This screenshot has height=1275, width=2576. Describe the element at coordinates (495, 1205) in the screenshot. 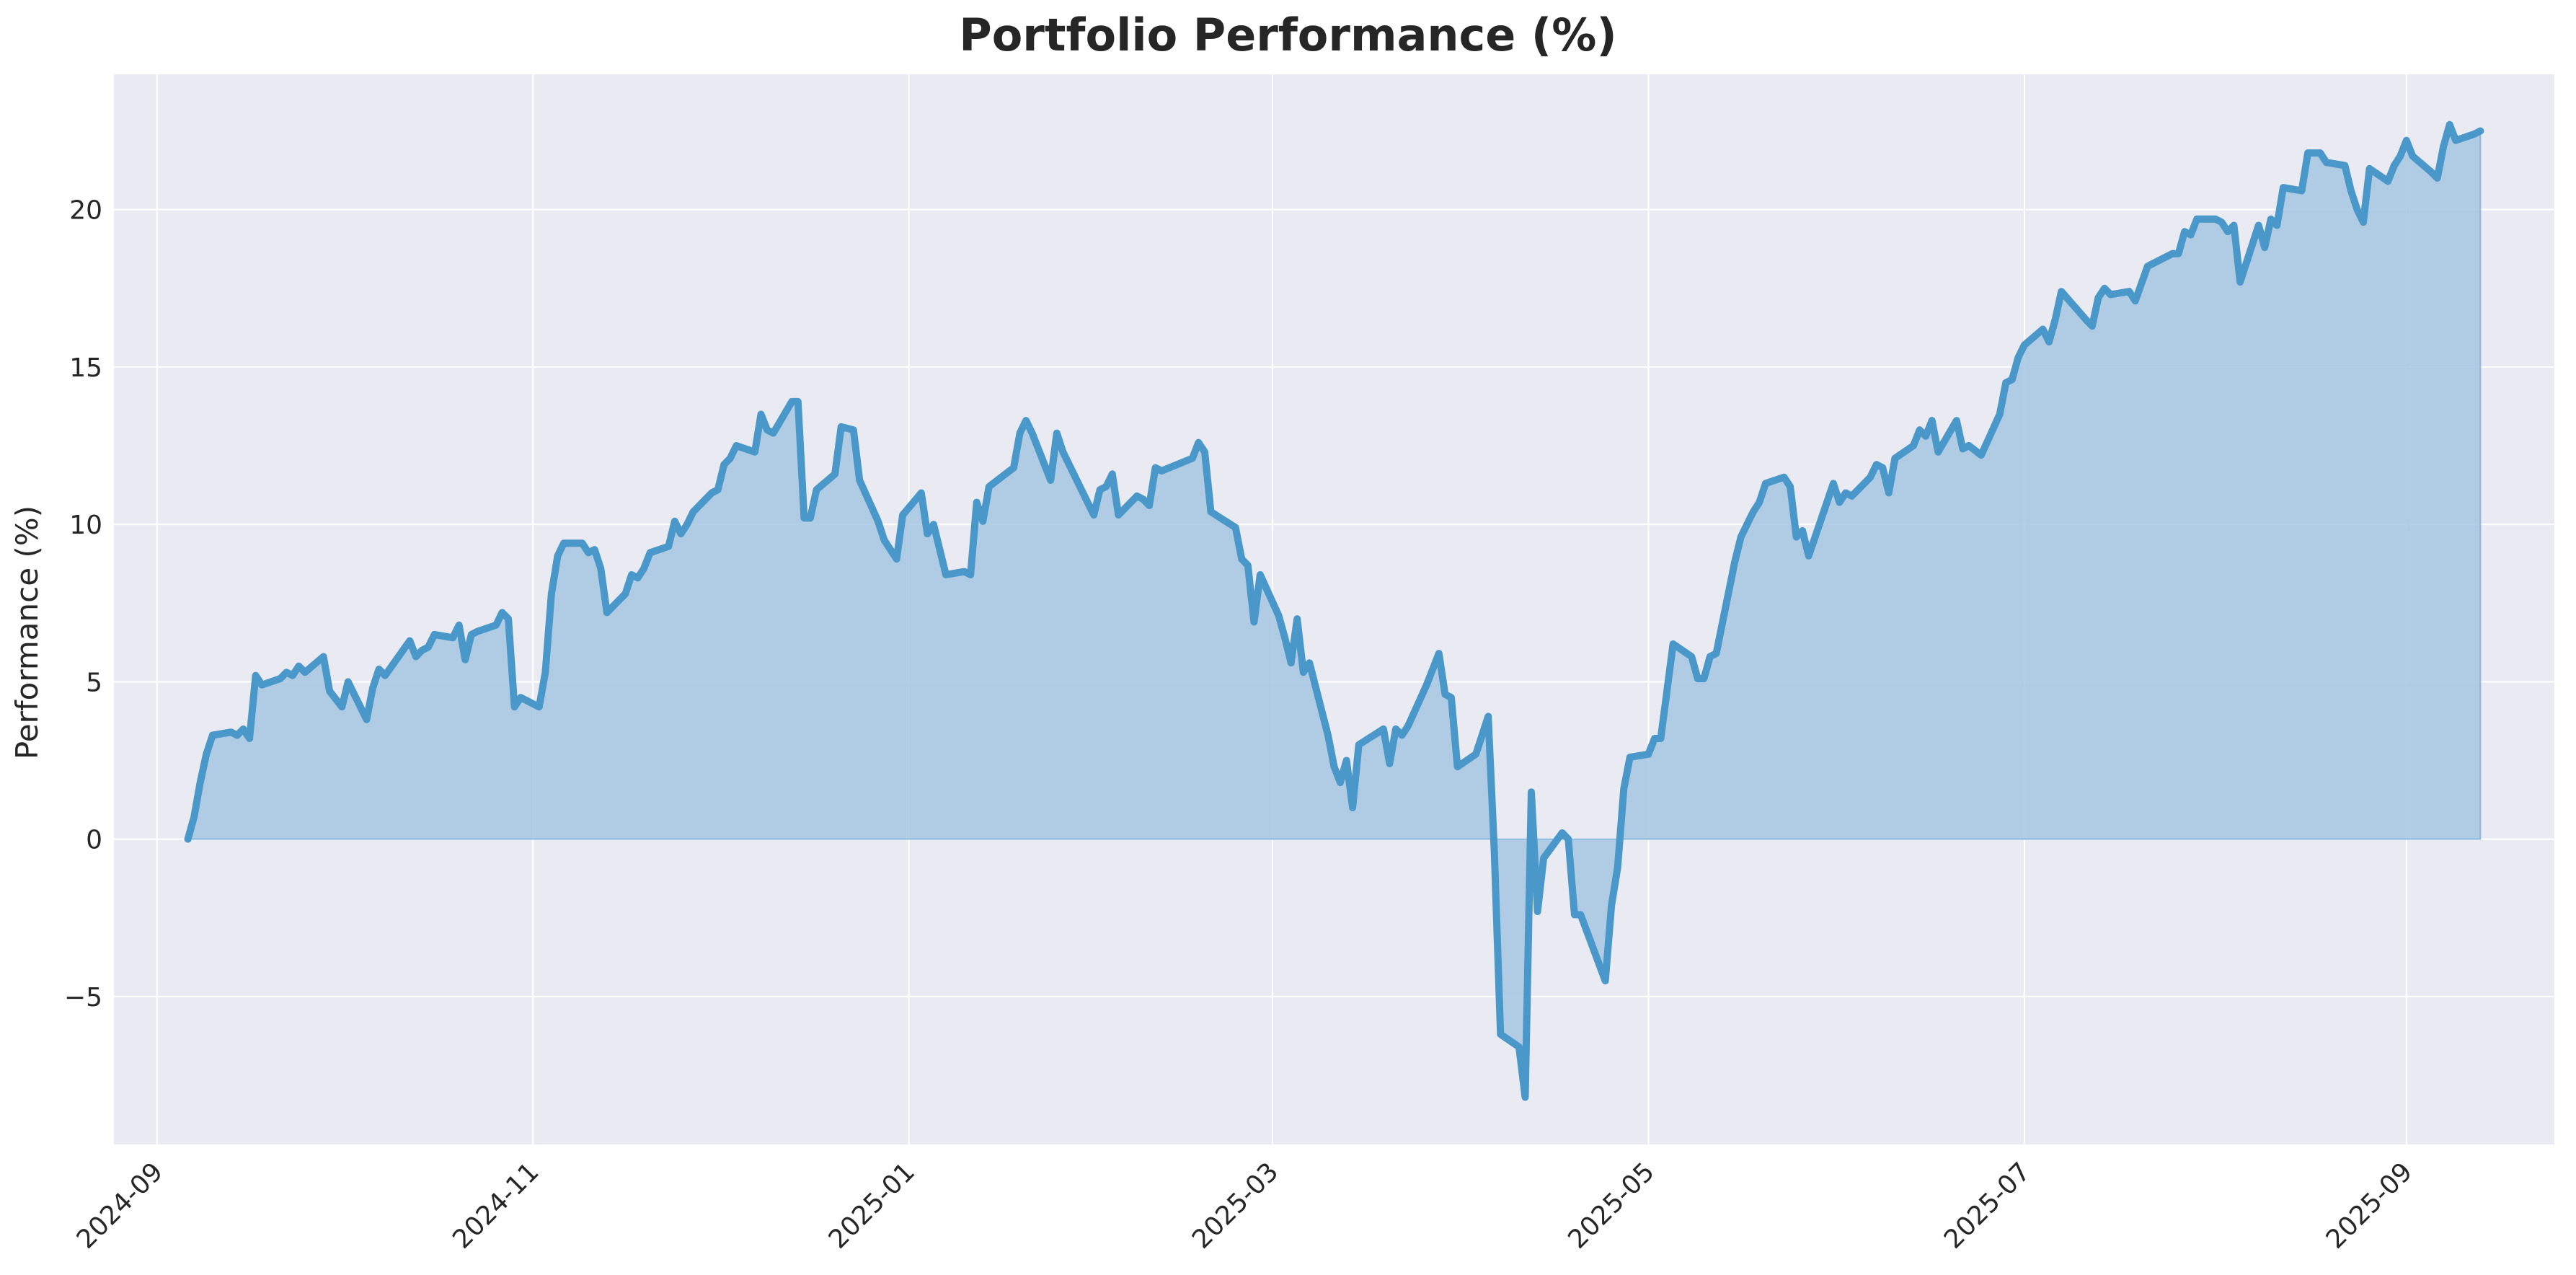

I see `x-tick-label: 2024-11` at that location.